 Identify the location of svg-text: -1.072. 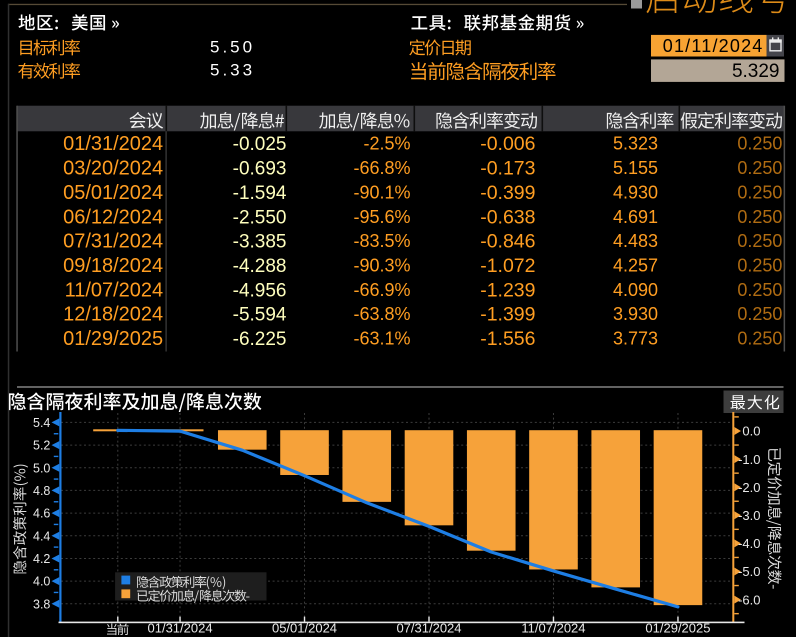
(507, 266).